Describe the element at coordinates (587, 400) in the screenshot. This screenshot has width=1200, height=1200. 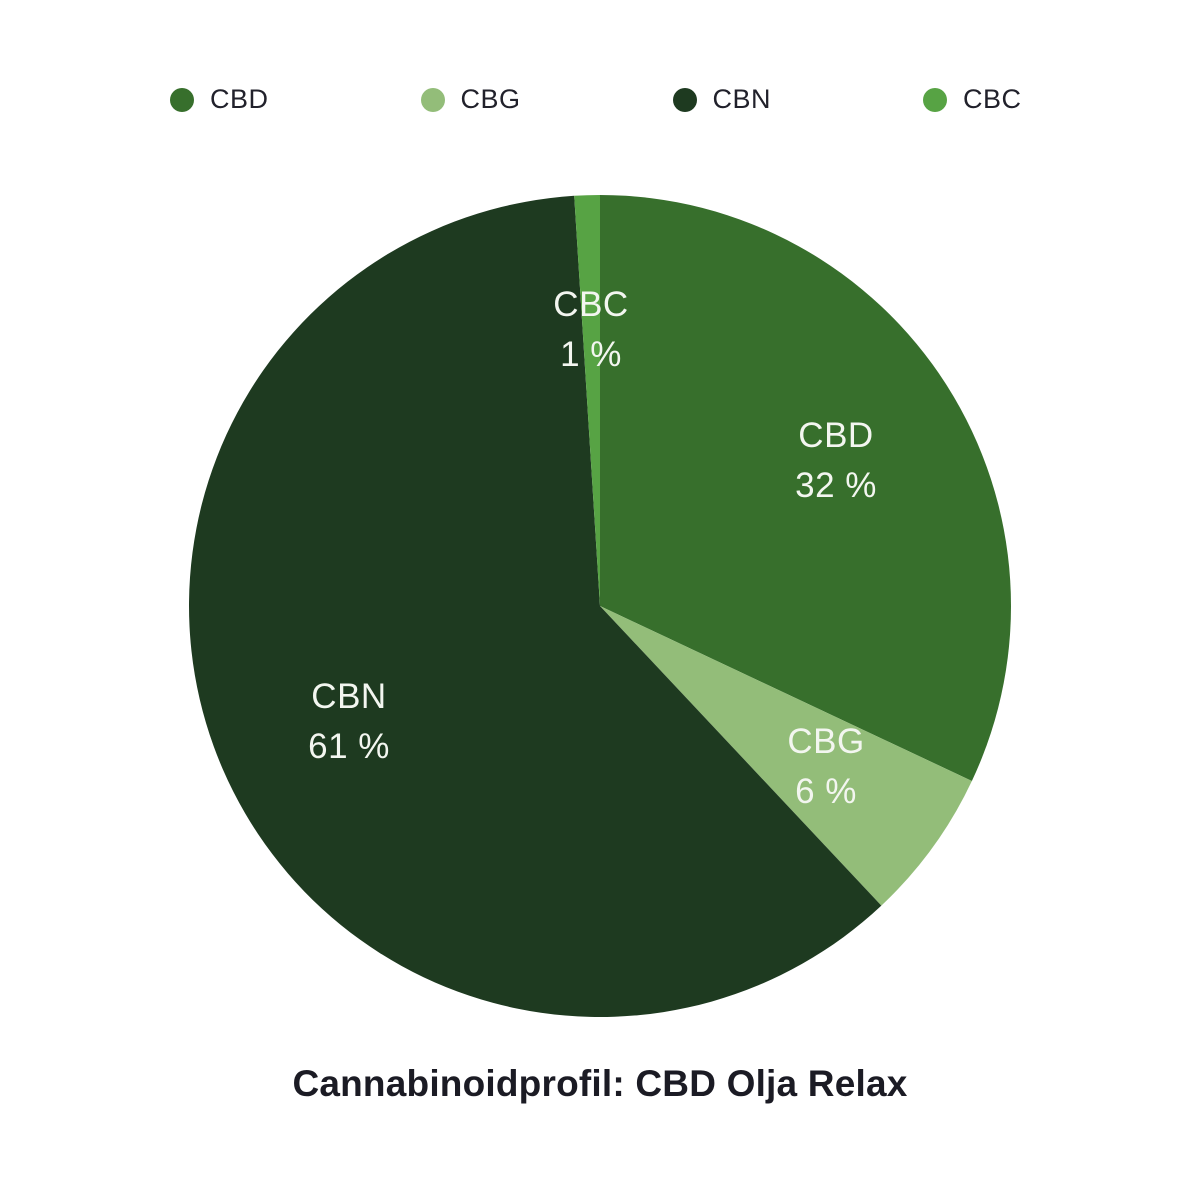
I see `pie-slice-cbc` at that location.